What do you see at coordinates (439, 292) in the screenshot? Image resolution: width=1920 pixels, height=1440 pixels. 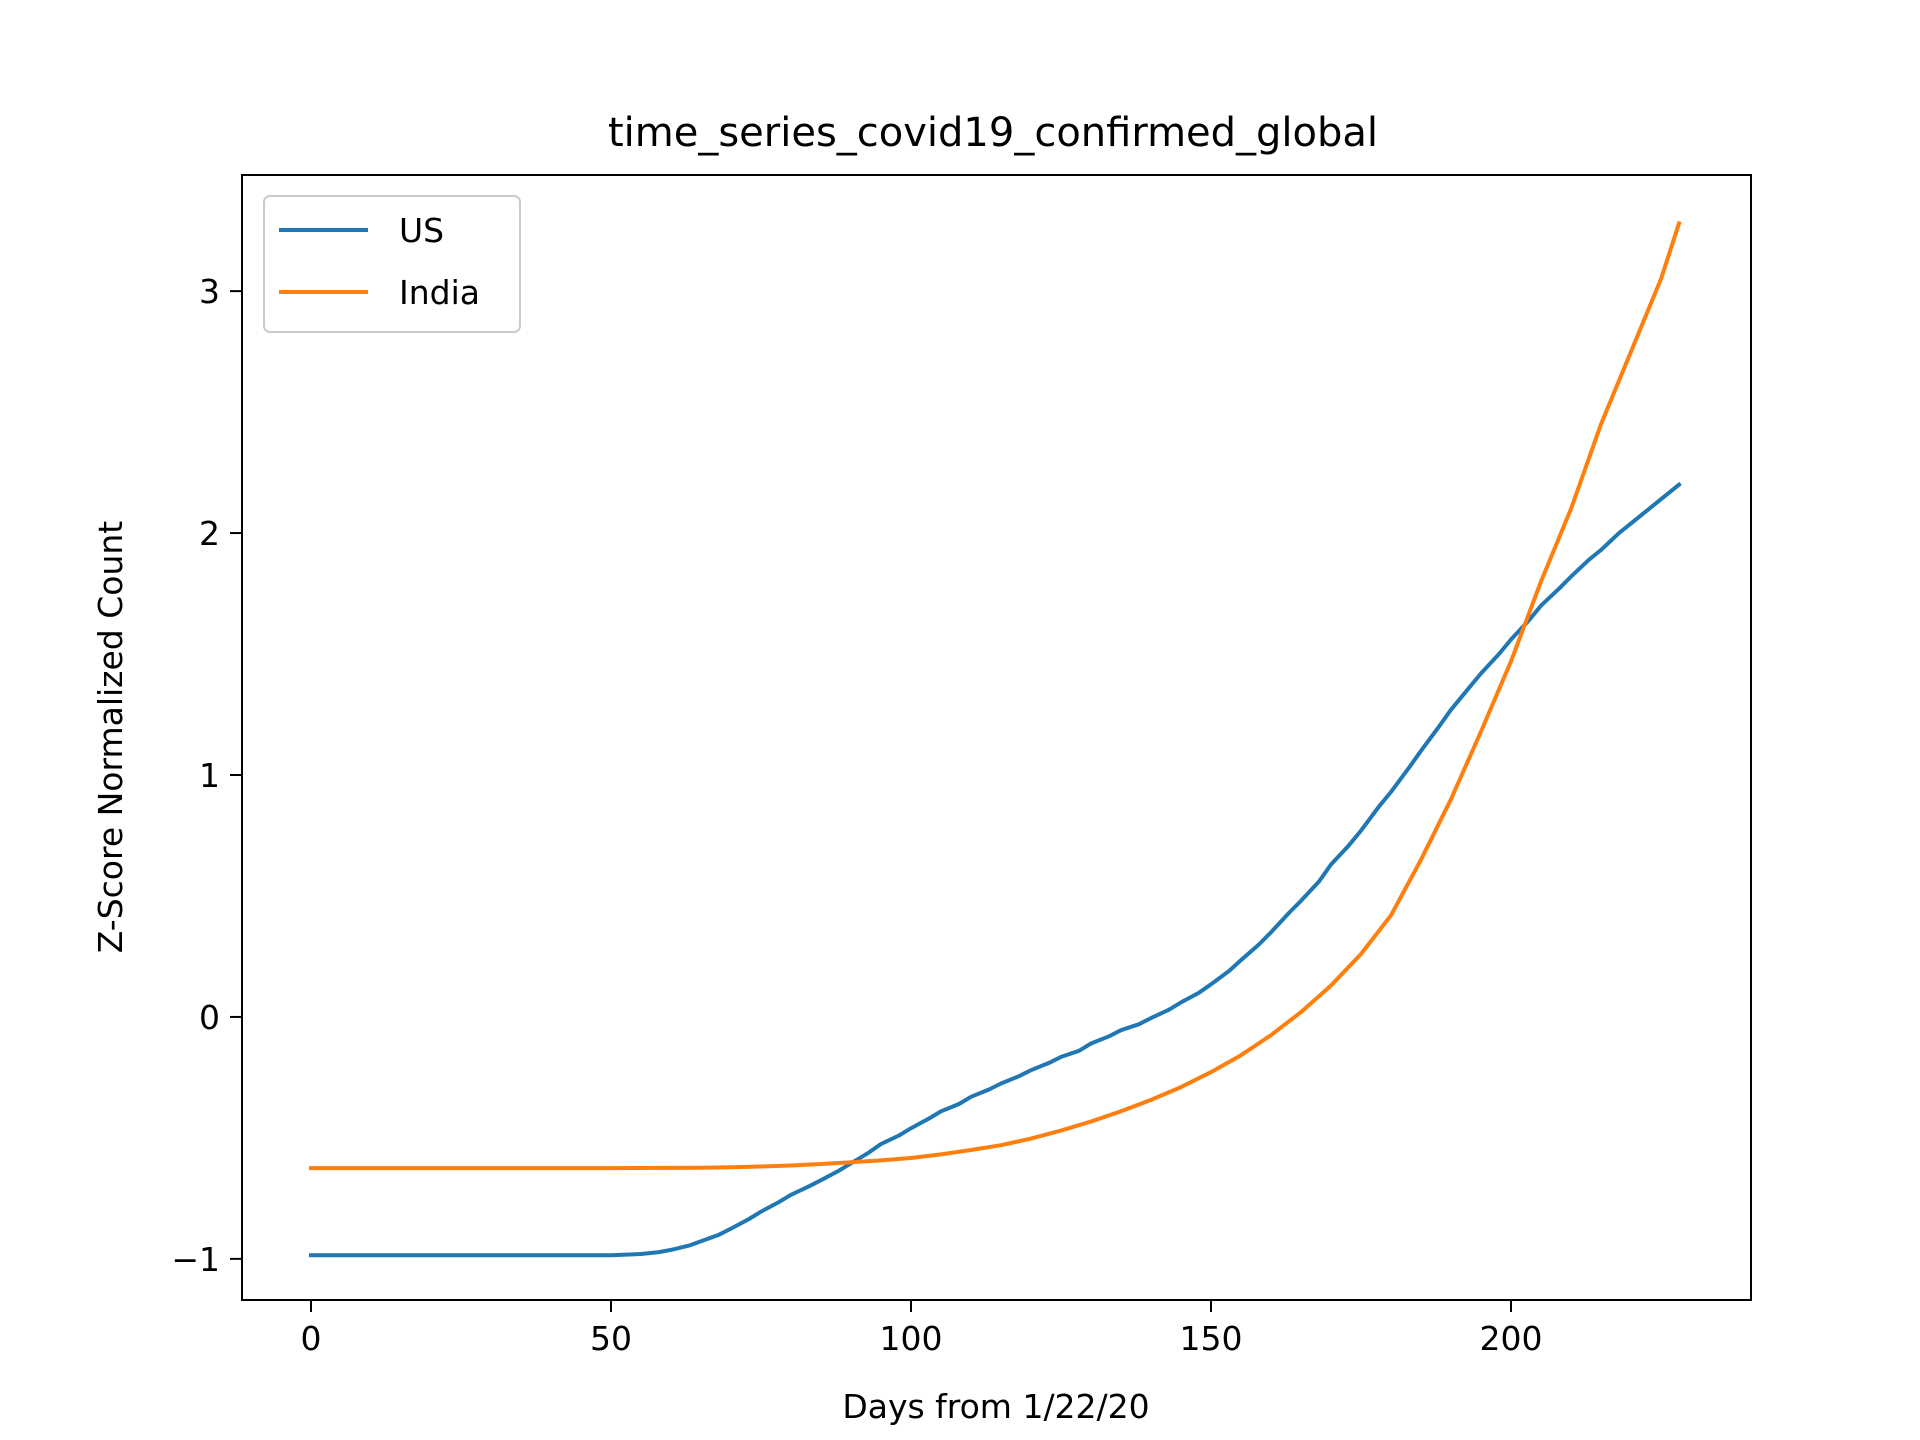 I see `legend-label-india: India` at bounding box center [439, 292].